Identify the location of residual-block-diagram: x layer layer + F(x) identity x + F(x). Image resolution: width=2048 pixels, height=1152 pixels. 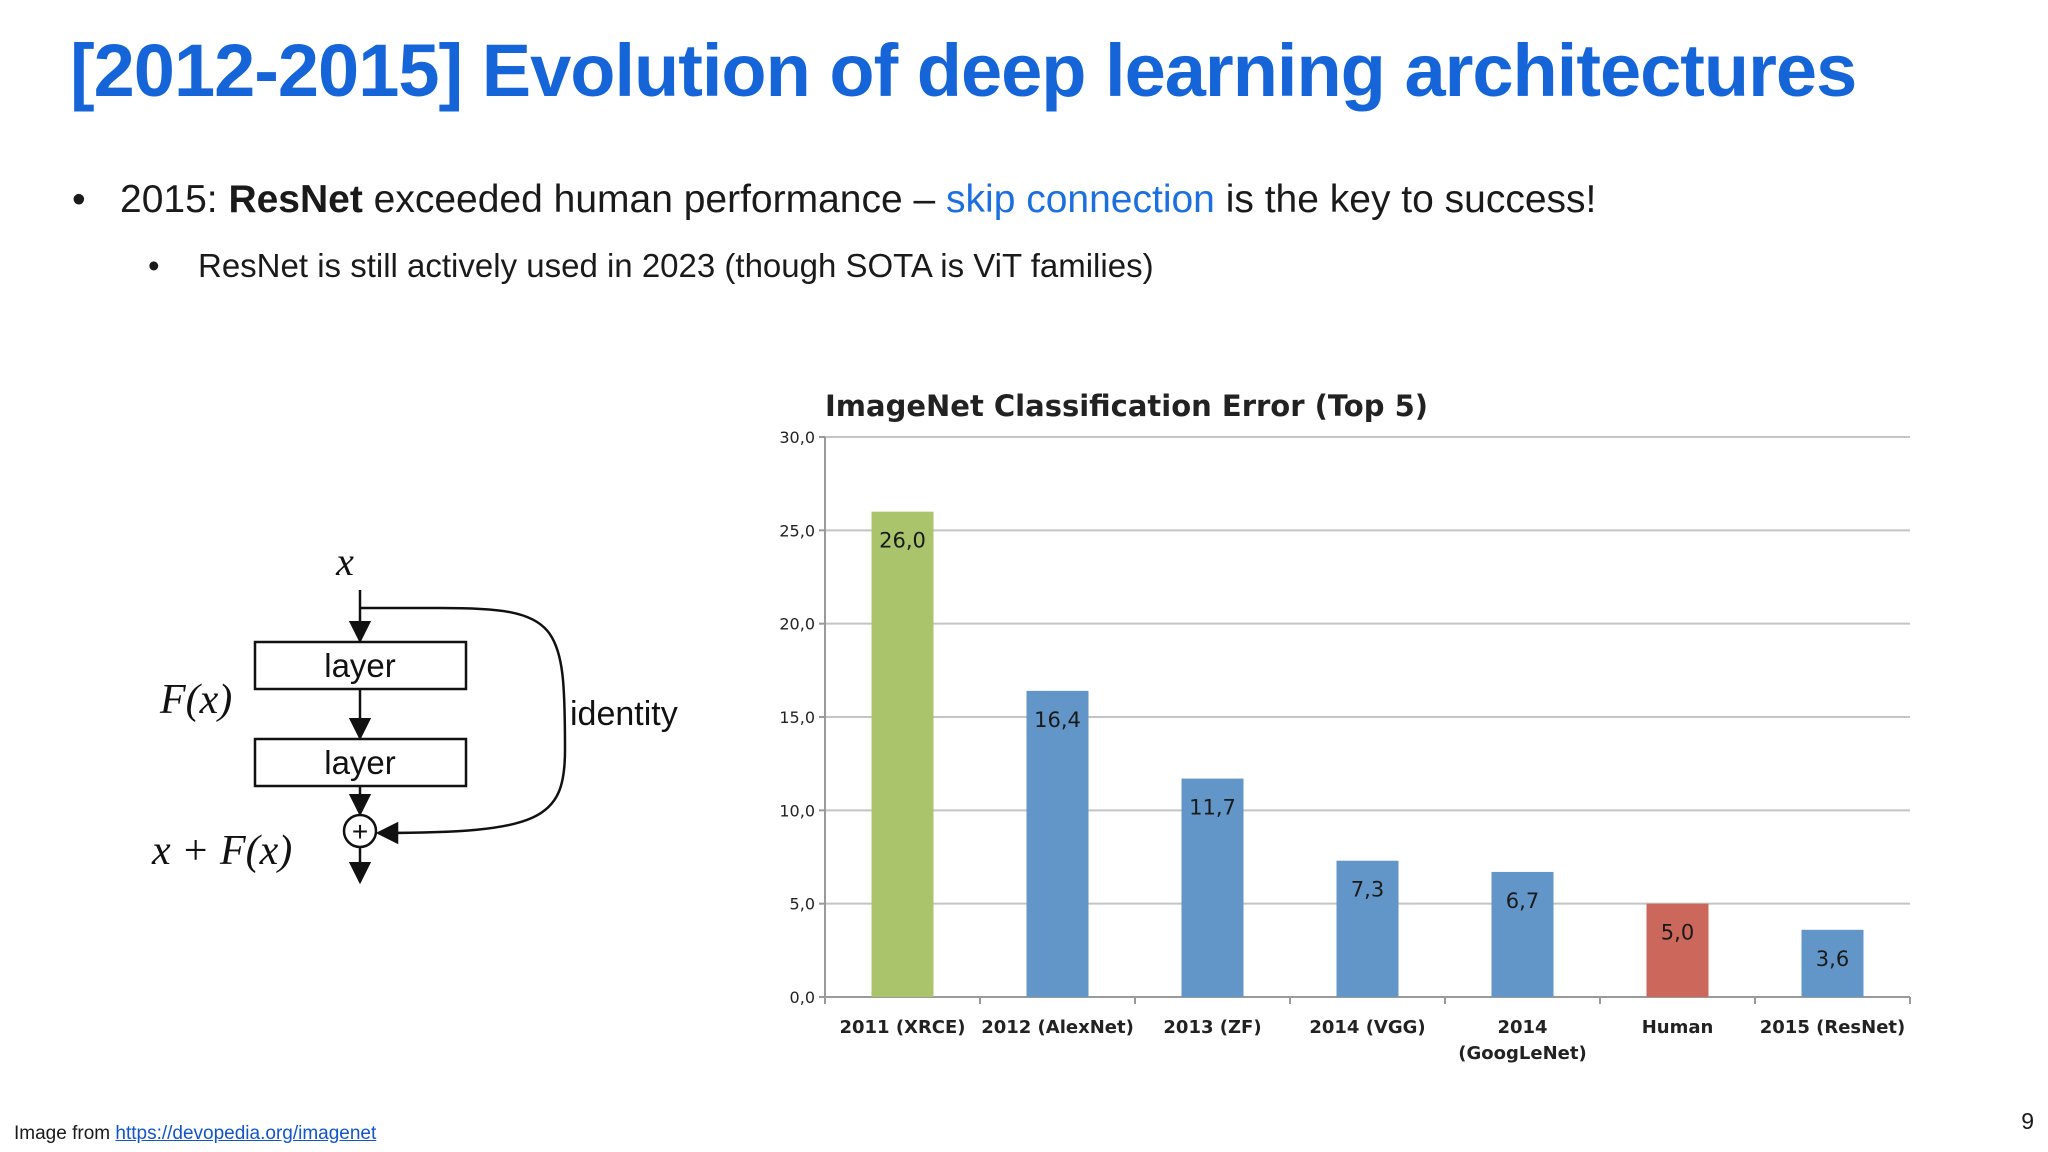
(414, 712).